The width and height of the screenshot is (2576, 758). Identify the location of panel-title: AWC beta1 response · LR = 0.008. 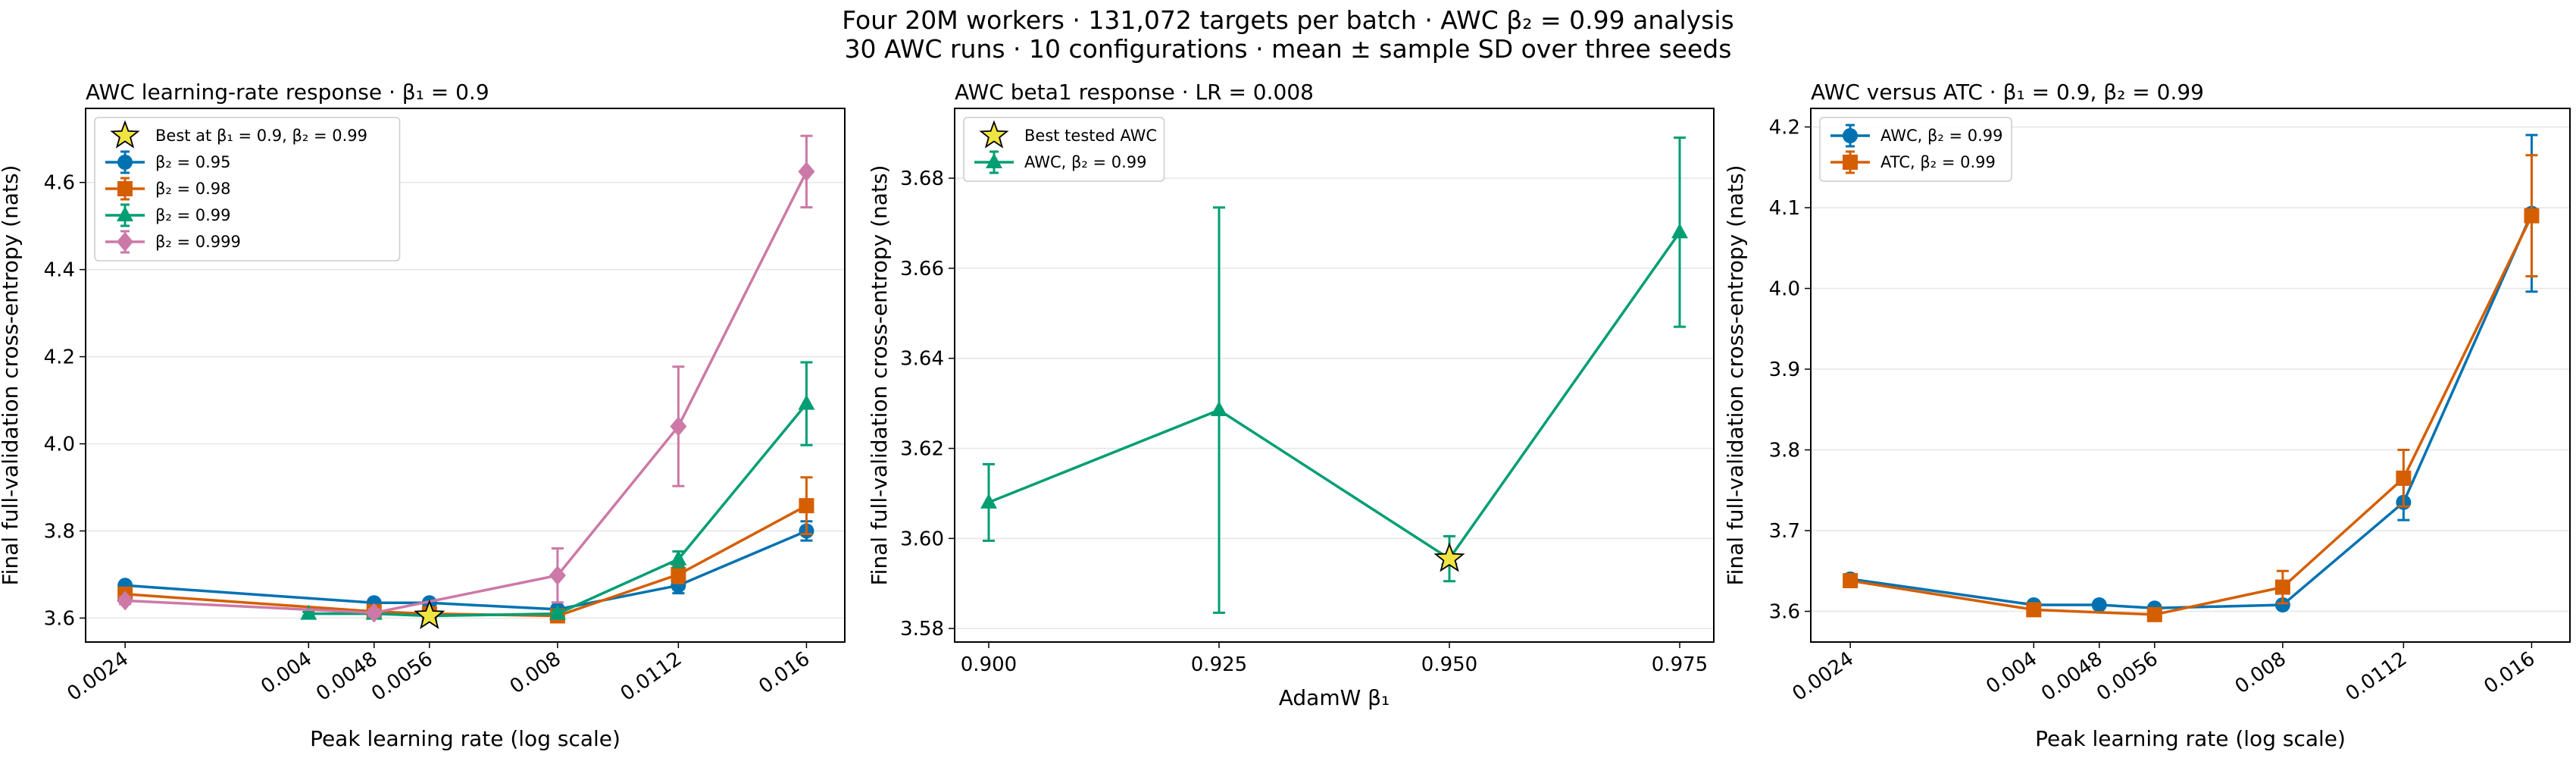
(1134, 92).